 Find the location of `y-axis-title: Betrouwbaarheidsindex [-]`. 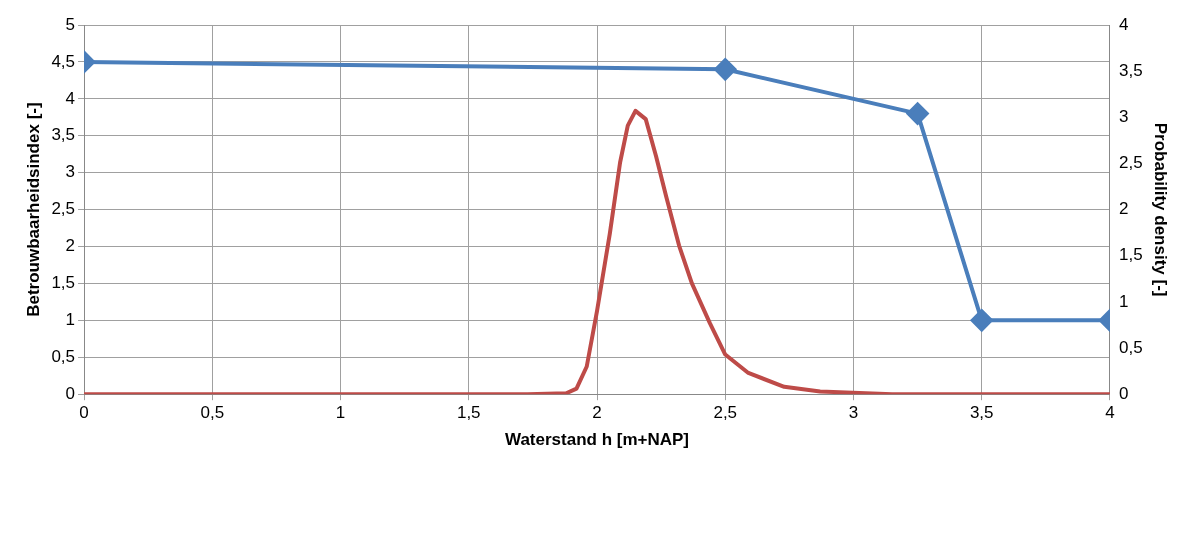

y-axis-title: Betrouwbaarheidsindex [-] is located at coordinates (33, 209).